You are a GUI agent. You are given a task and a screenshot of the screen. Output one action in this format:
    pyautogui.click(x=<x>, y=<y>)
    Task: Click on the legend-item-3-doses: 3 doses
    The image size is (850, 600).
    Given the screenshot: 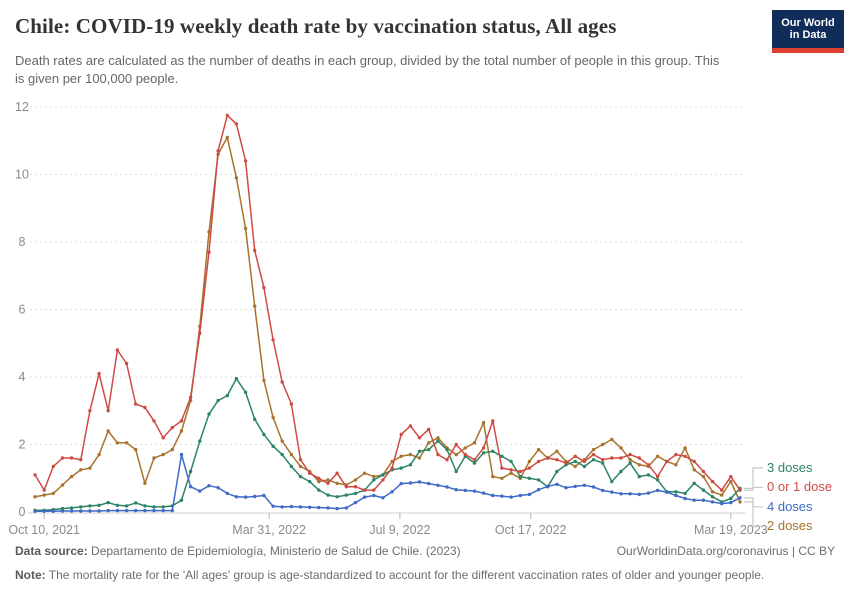 What is the action you would take?
    pyautogui.click(x=790, y=467)
    